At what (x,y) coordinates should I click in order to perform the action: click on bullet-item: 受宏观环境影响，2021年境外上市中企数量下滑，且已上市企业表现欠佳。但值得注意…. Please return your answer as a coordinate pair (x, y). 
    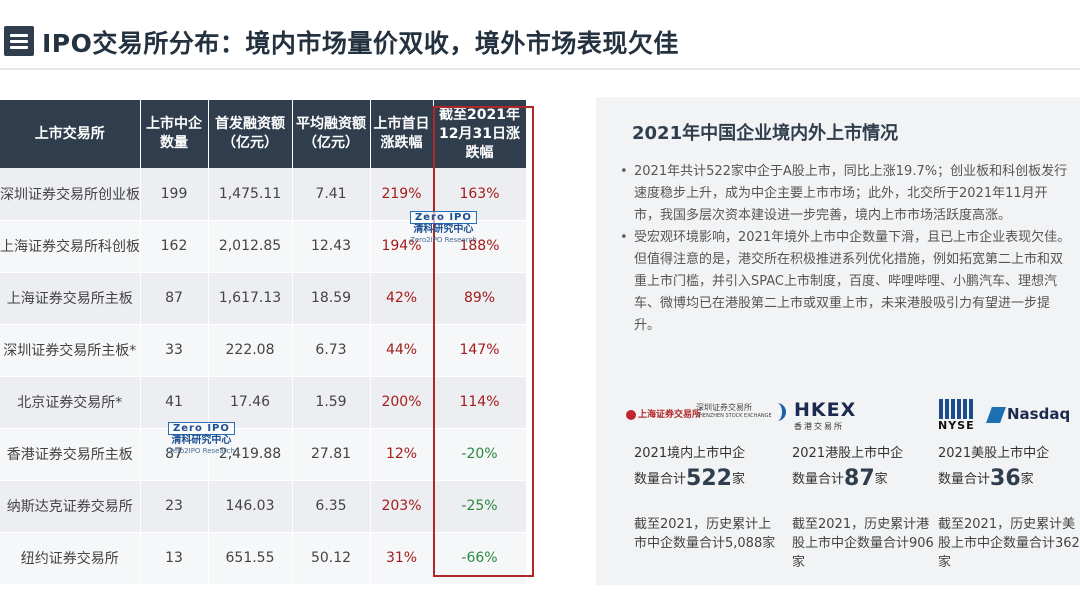
    Looking at the image, I should click on (844, 282).